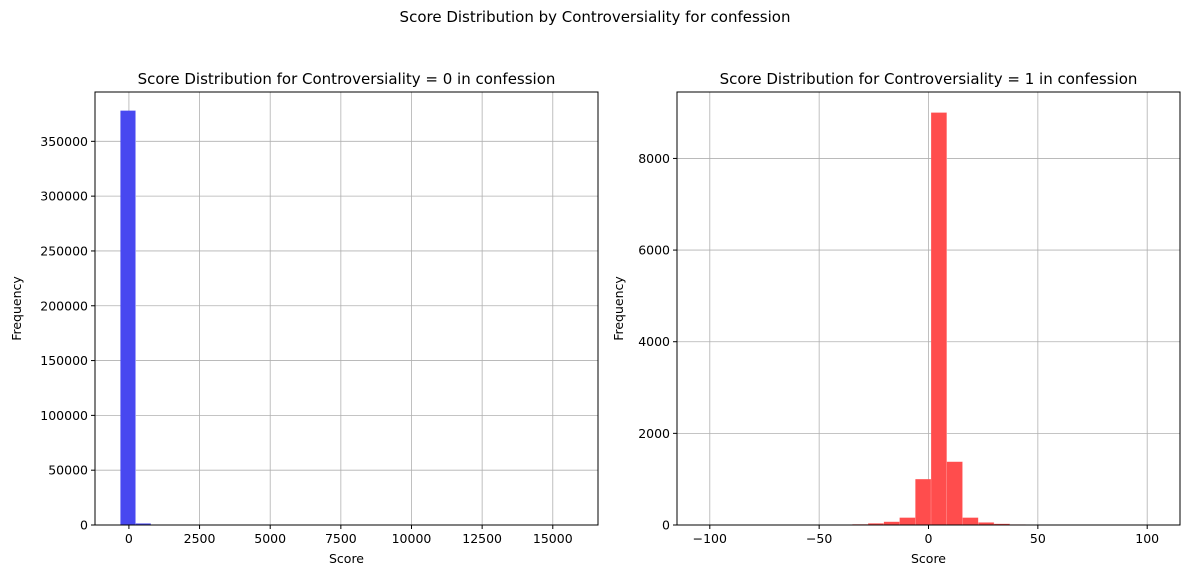  Describe the element at coordinates (710, 538) in the screenshot. I see `x-tick-label: −100` at that location.